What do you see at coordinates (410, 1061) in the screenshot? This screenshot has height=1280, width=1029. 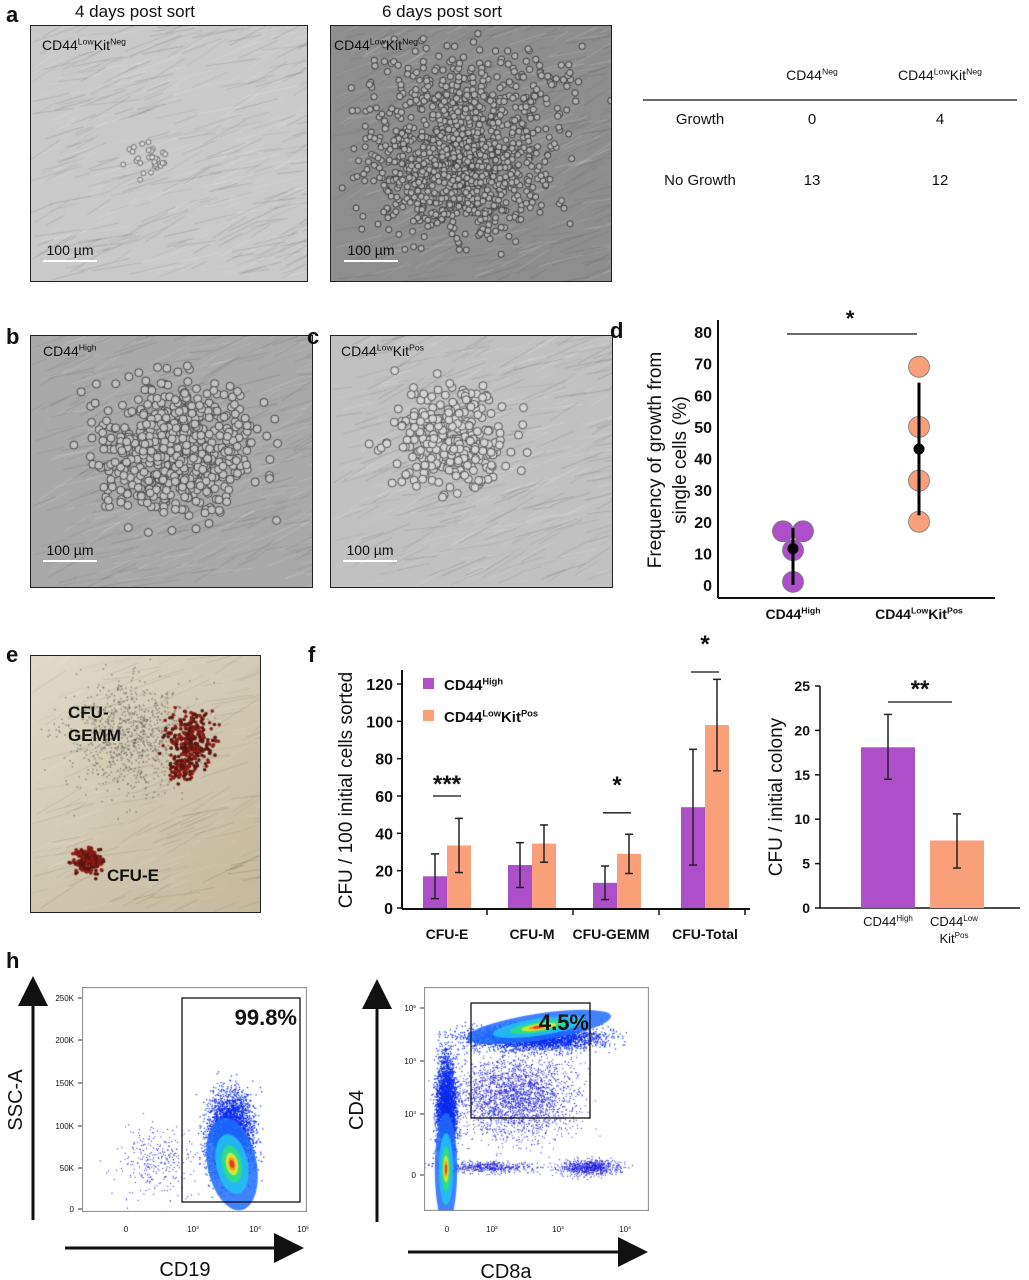 I see `y-tick-label: 10⁴` at bounding box center [410, 1061].